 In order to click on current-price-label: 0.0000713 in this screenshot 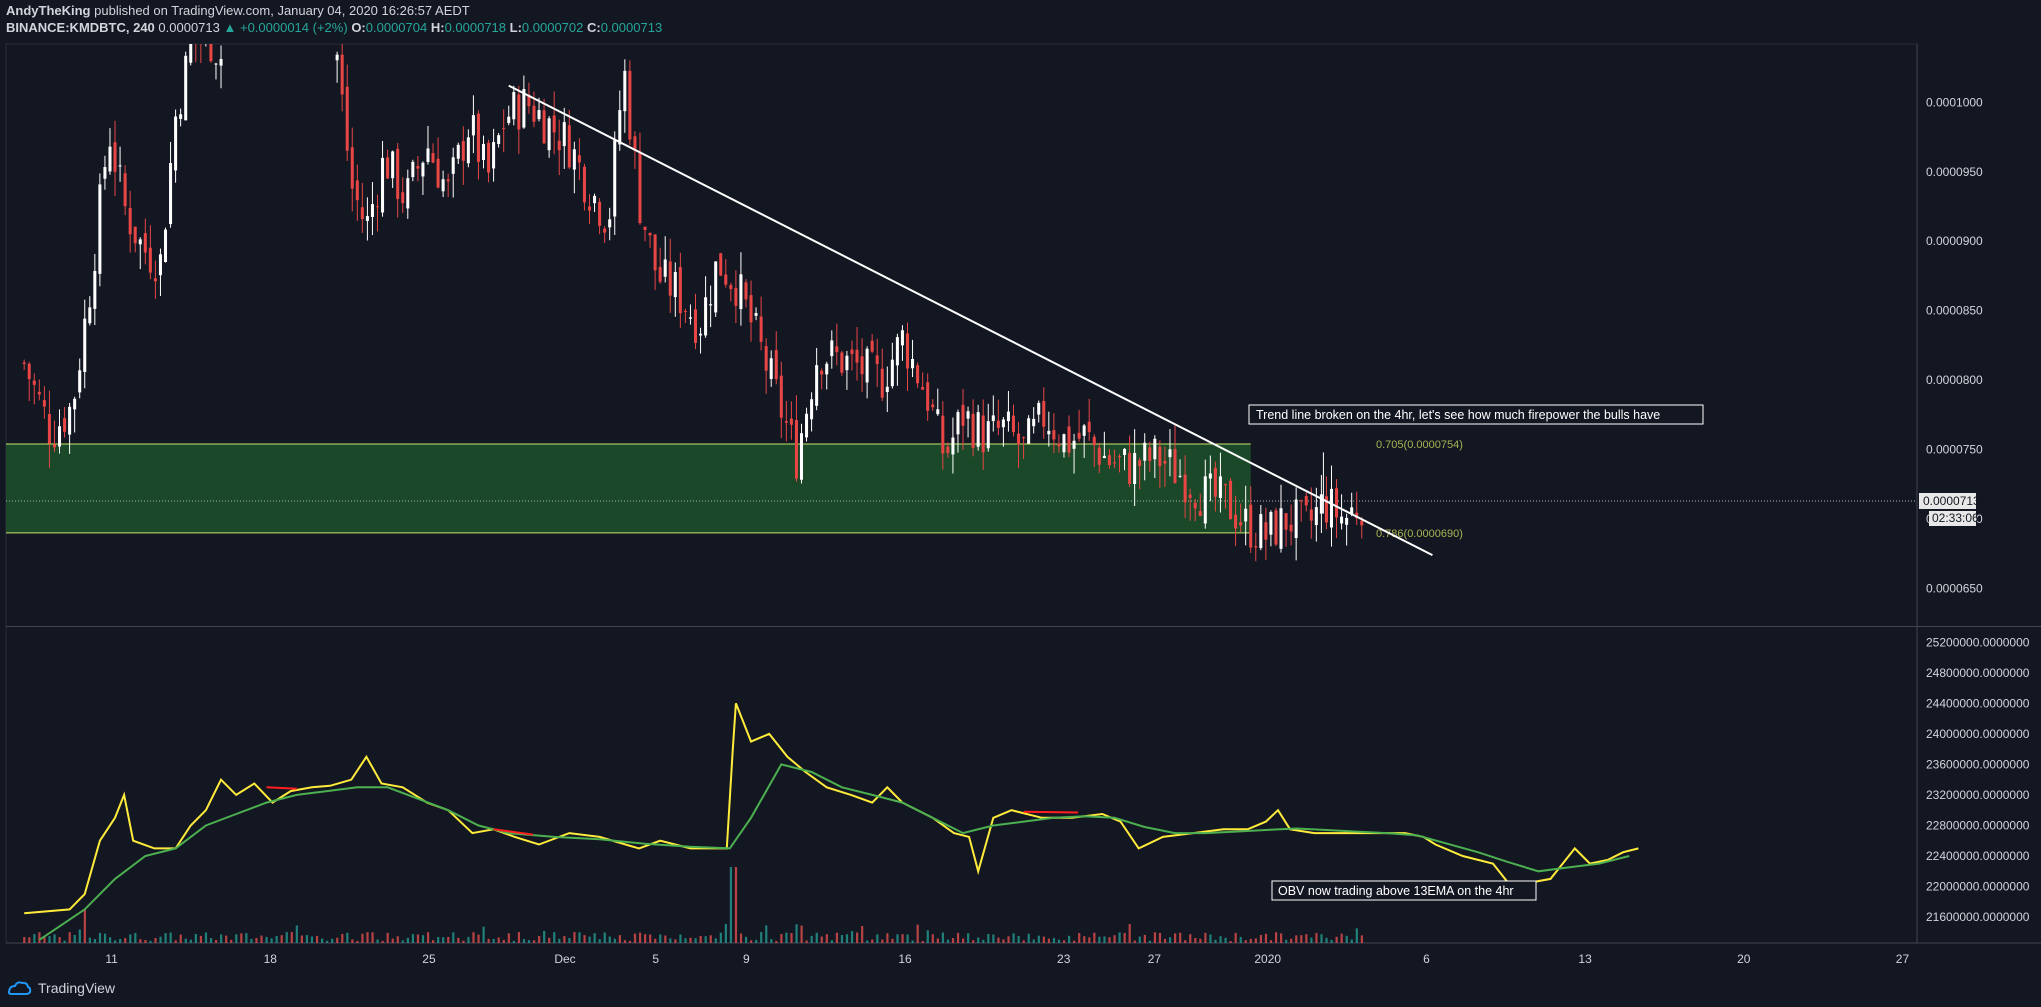, I will do `click(1951, 501)`.